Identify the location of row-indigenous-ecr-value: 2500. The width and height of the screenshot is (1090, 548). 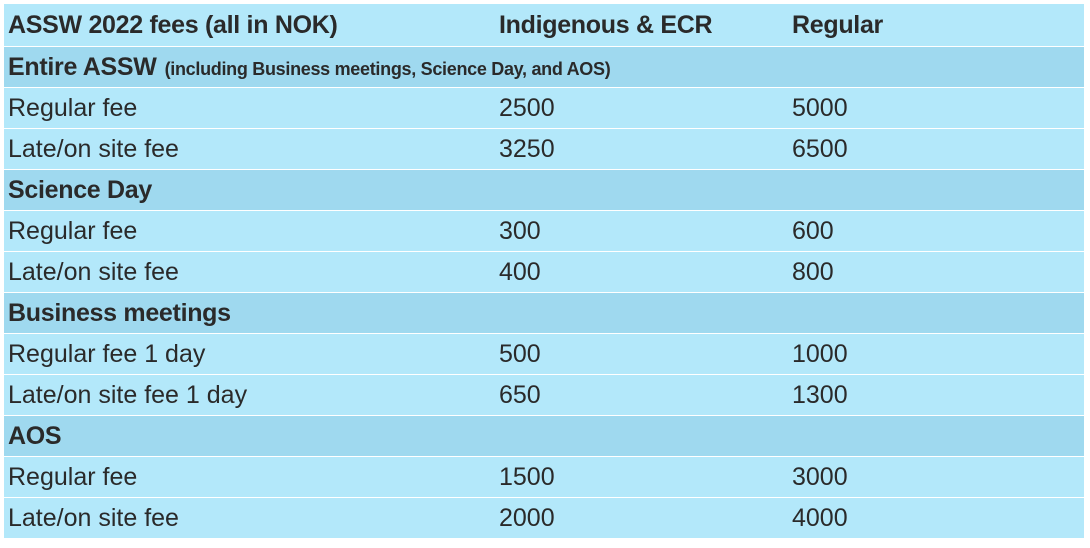
(527, 107).